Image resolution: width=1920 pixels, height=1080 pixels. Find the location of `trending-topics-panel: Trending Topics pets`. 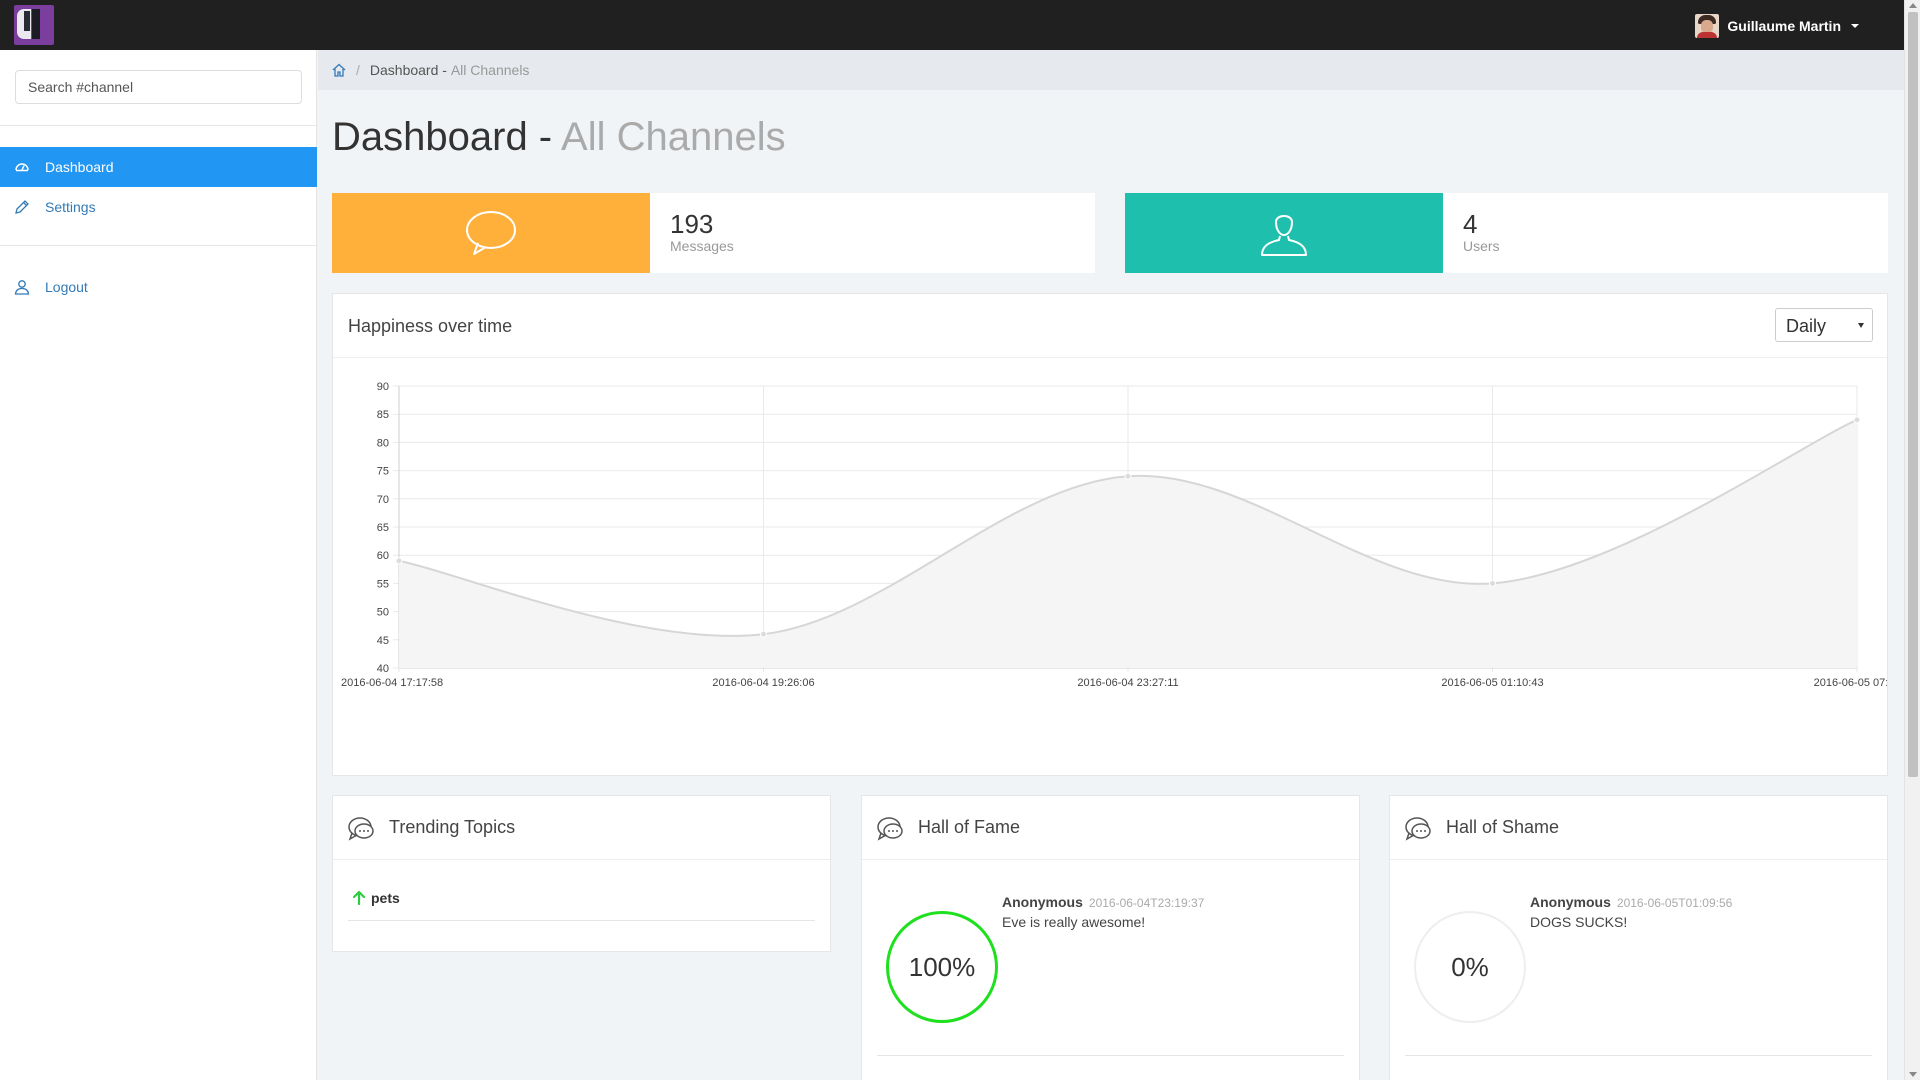

trending-topics-panel: Trending Topics pets is located at coordinates (581, 873).